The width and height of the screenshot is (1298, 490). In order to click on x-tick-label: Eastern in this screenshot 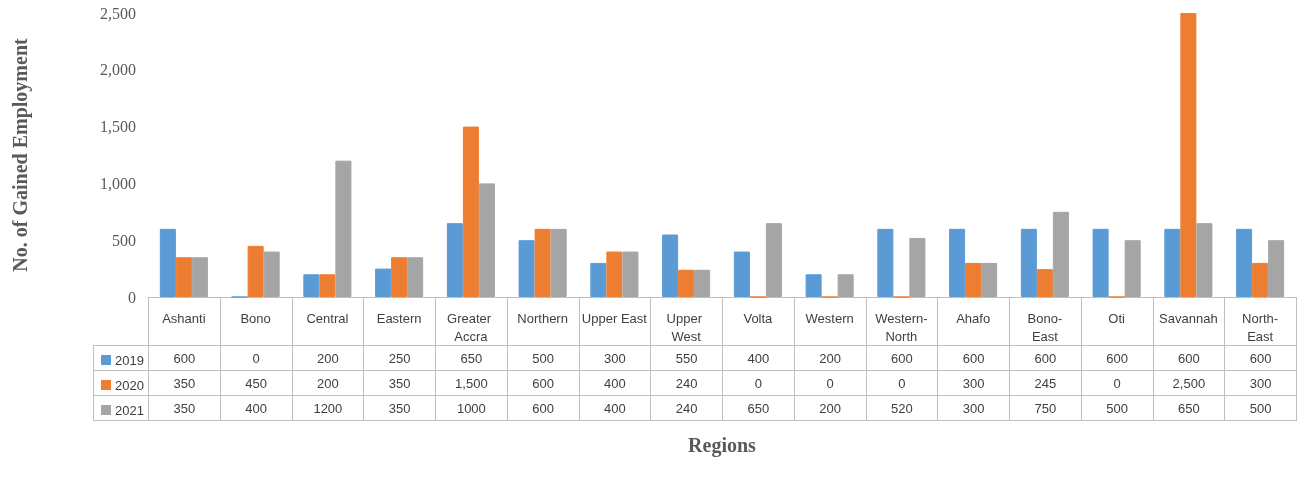, I will do `click(399, 318)`.